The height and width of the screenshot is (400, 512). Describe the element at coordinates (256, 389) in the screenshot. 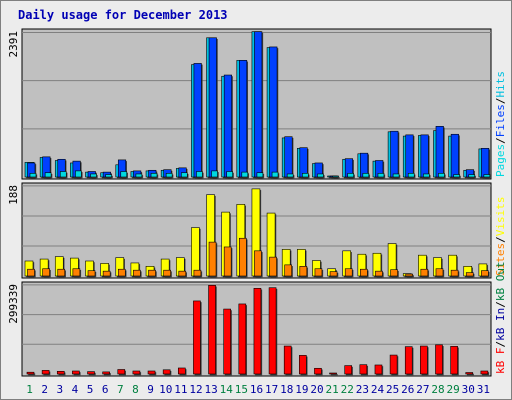

I see `x-tick-label: 16` at that location.